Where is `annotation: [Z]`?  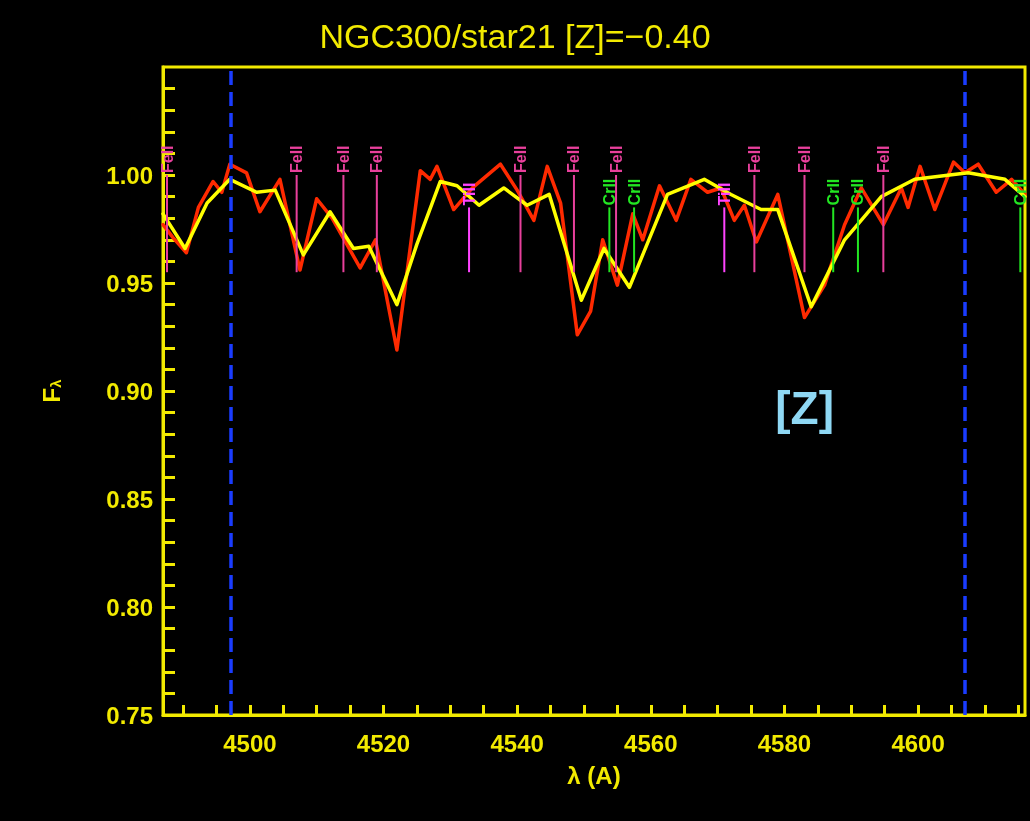
annotation: [Z] is located at coordinates (805, 408).